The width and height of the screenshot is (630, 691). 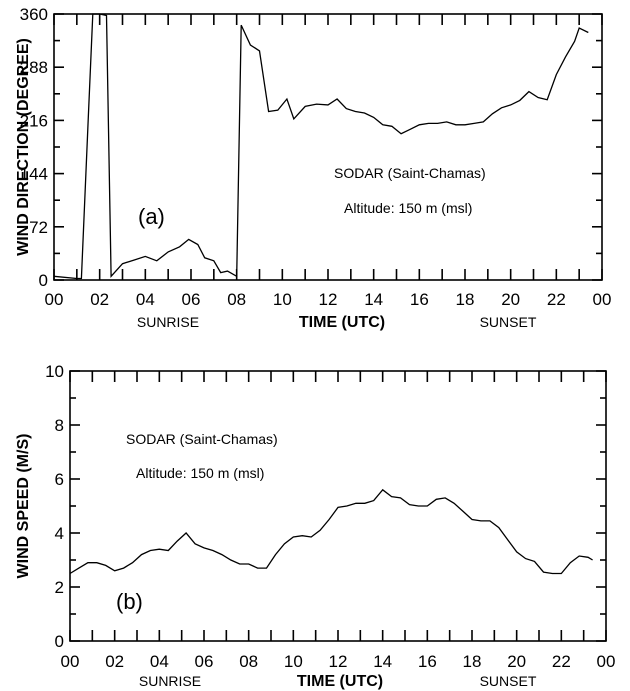 I want to click on panel-b-y-tick-labels: 0 2 4 6 8 10, so click(x=54, y=506).